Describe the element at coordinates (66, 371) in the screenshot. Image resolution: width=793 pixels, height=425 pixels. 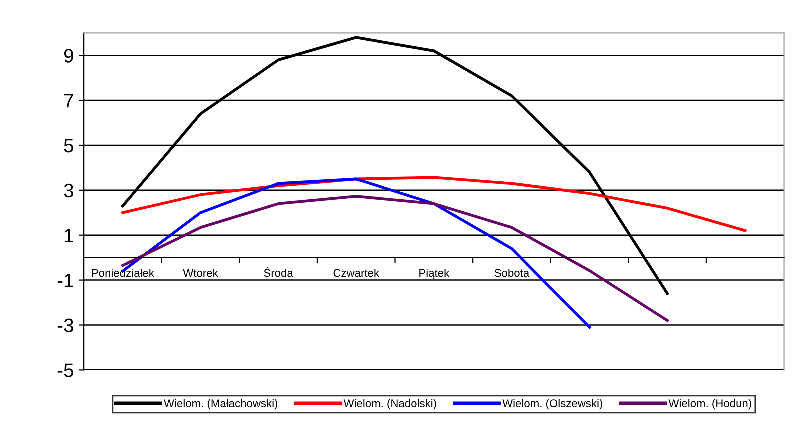
I see `y-tick-label: -5` at that location.